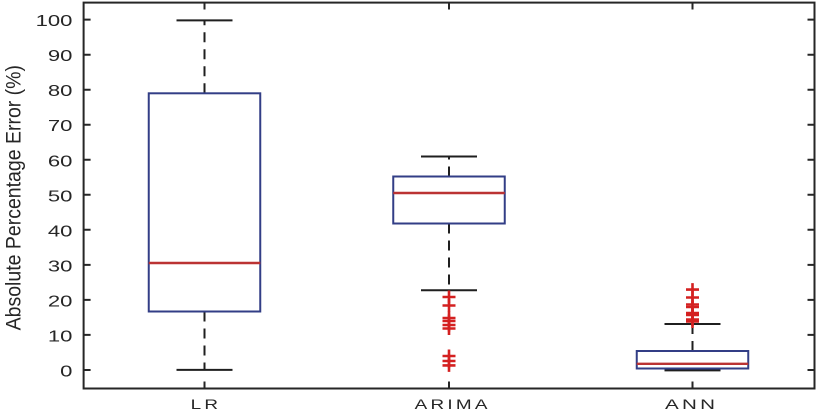 The height and width of the screenshot is (412, 819). I want to click on svg-text: 40, so click(60, 231).